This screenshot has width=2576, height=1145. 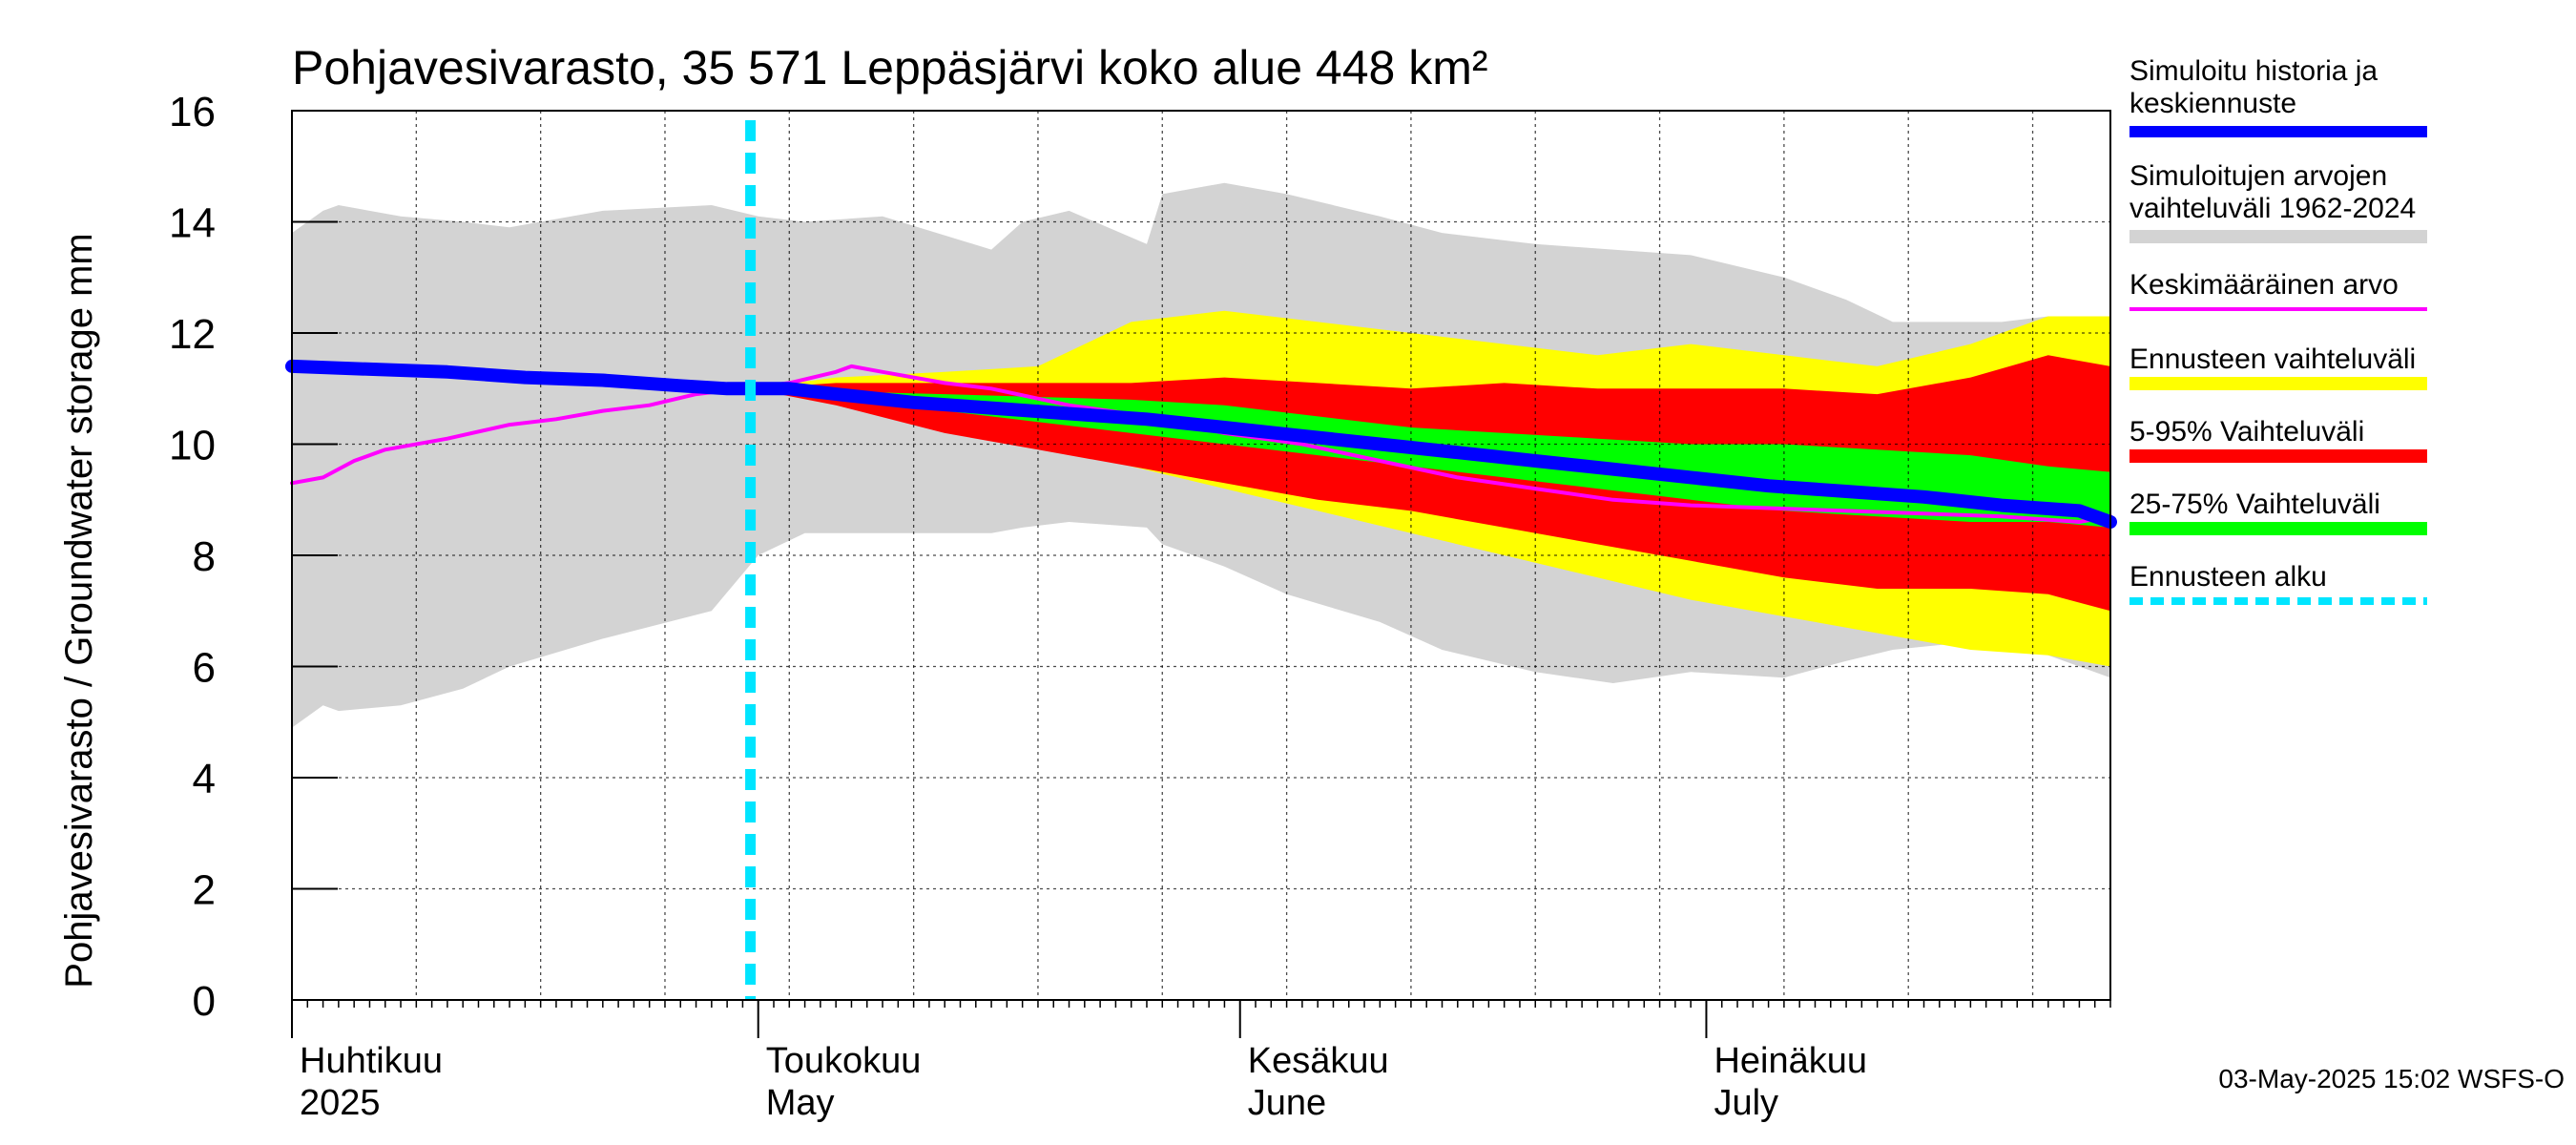 I want to click on legend-label-fcrange: Ennusteen vaihteluväli, so click(x=2272, y=360).